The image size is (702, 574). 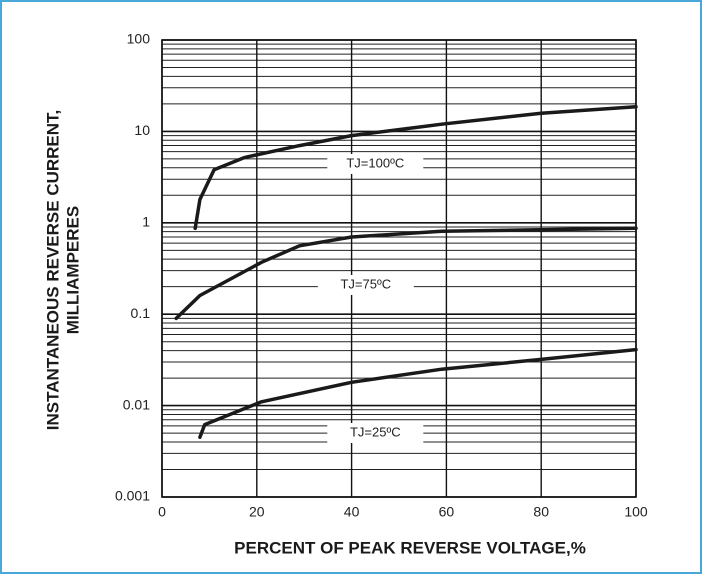 What do you see at coordinates (410, 547) in the screenshot?
I see `x-axis-title: PERCENT OF PEAK REVERSE VOLTAGE,%` at bounding box center [410, 547].